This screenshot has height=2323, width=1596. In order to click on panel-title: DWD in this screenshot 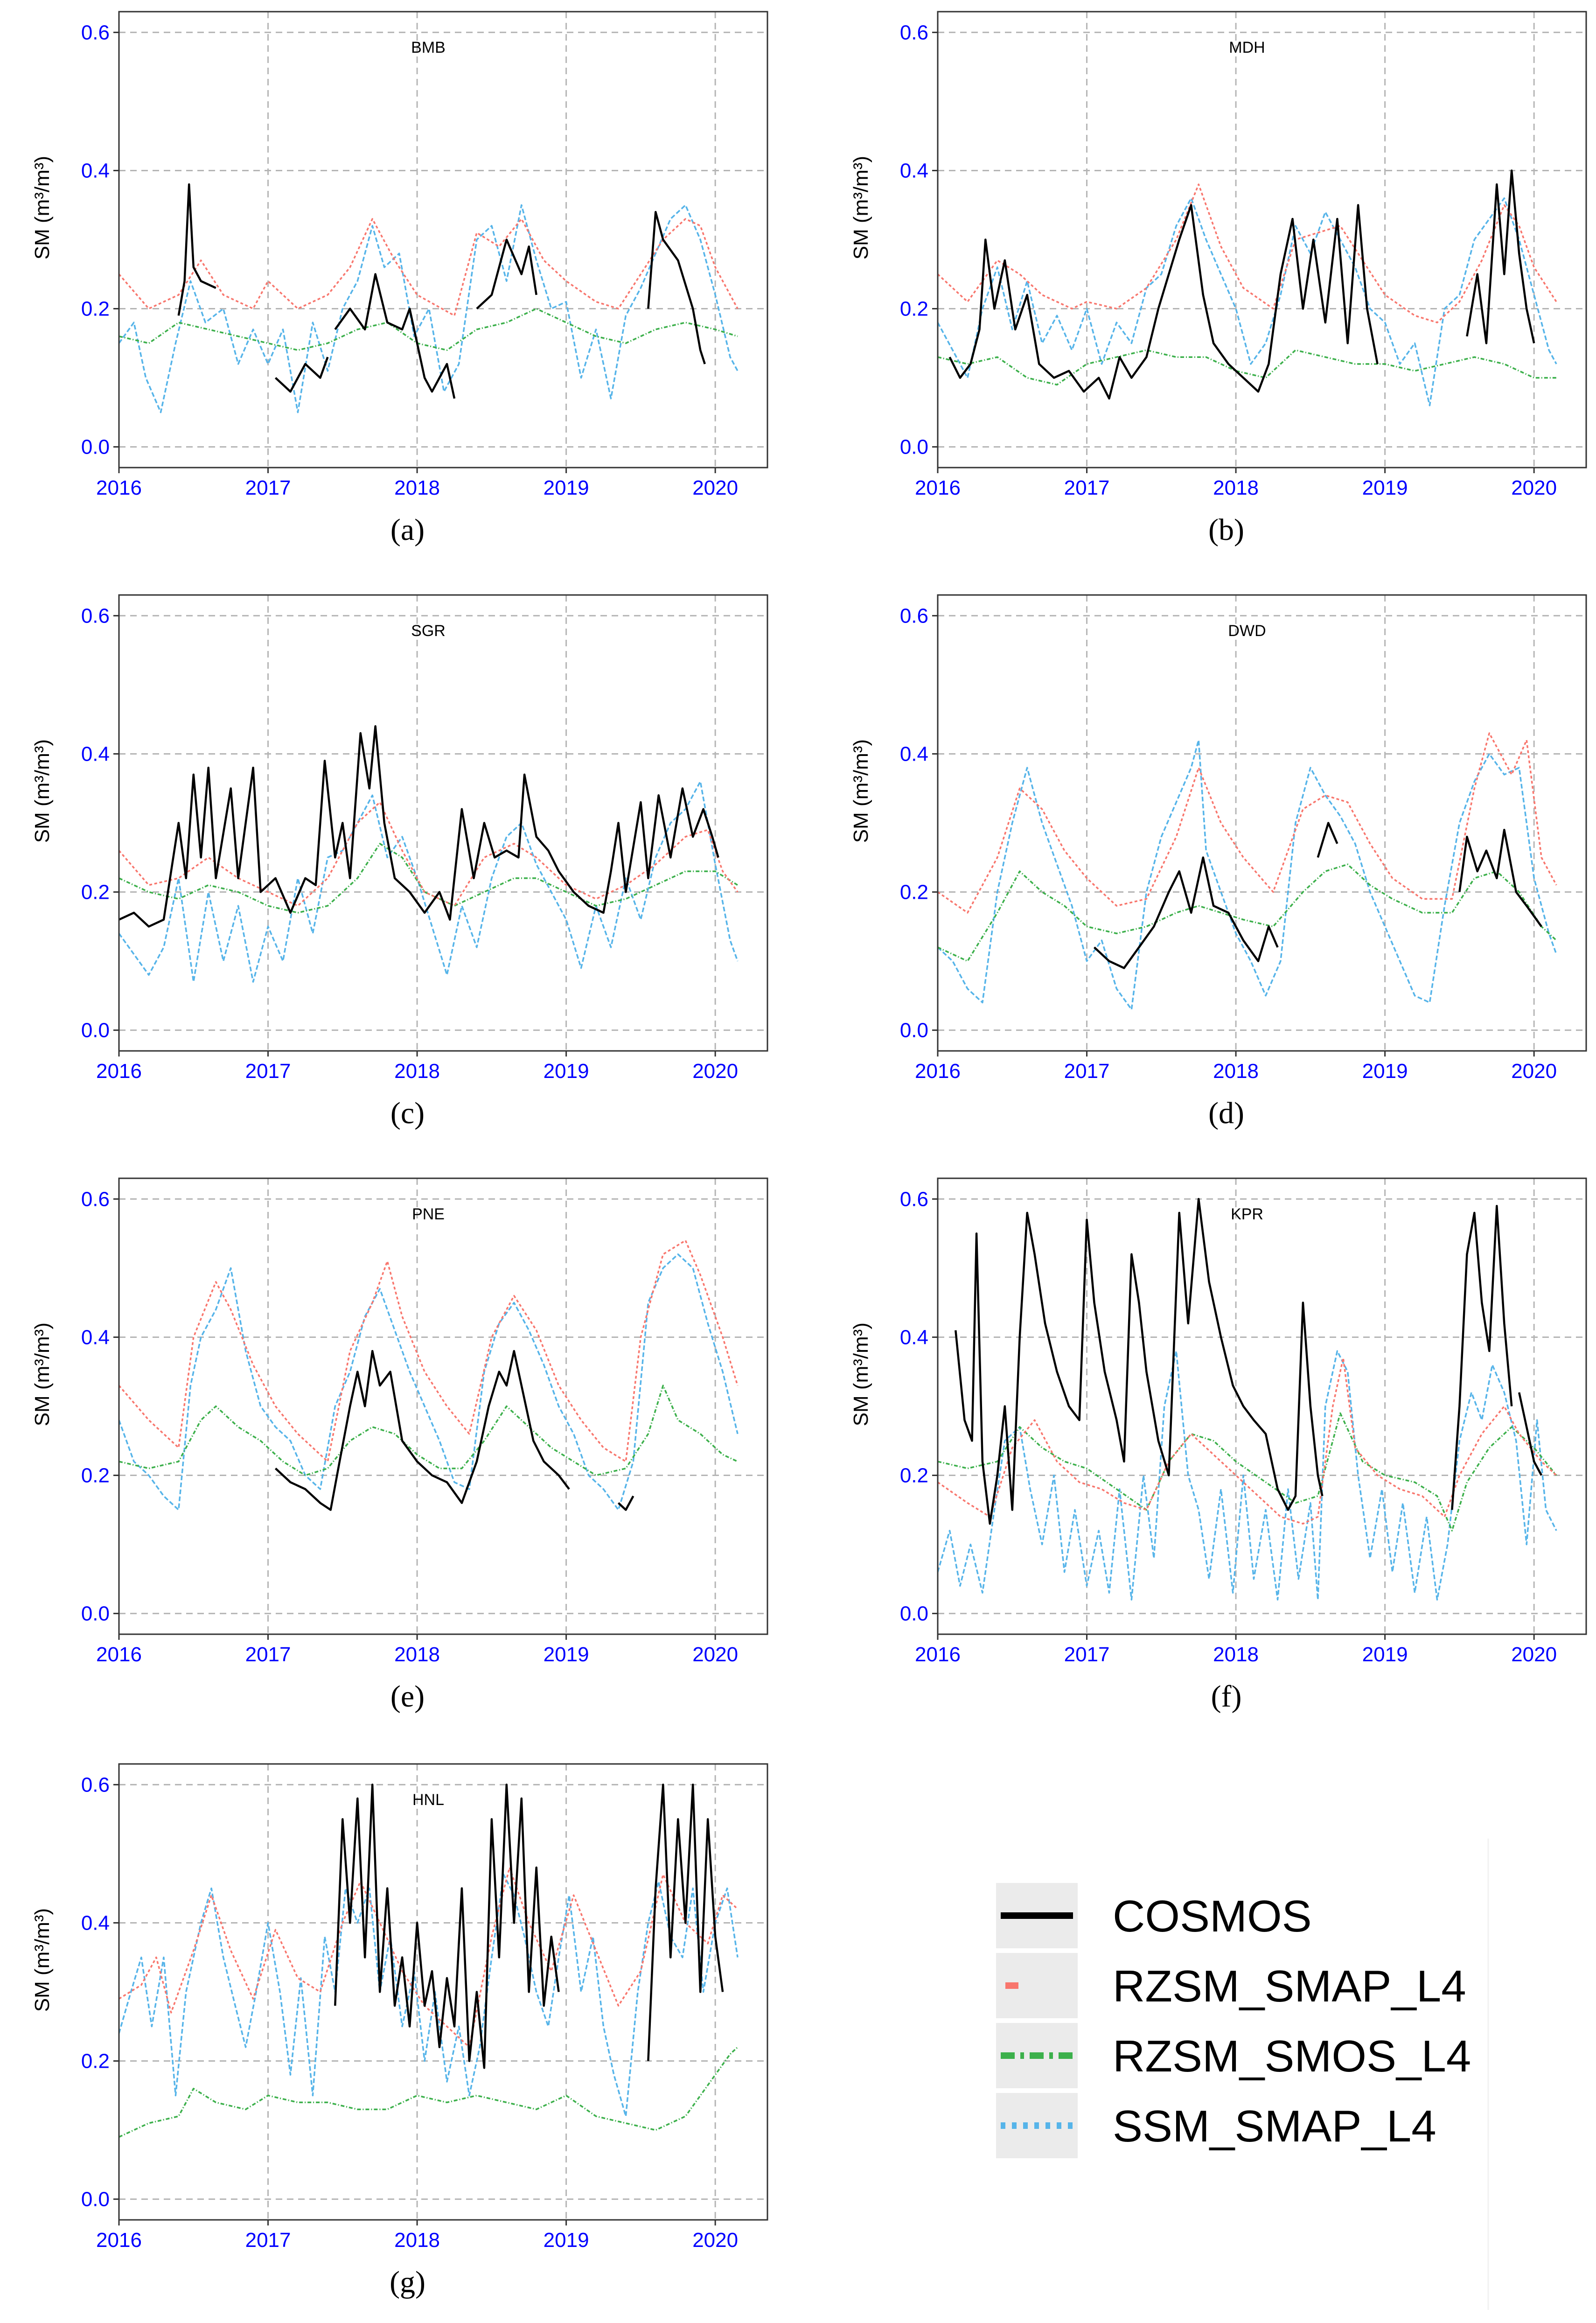, I will do `click(1247, 631)`.